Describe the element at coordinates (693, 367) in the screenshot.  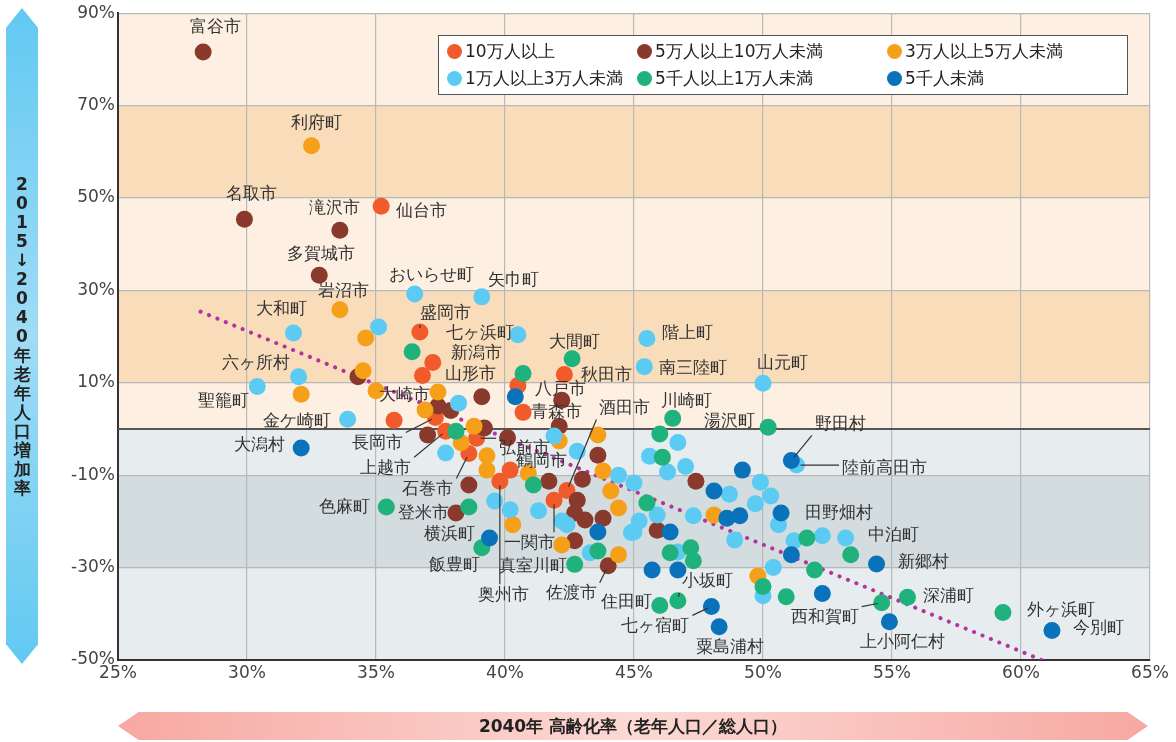
I see `annotation: 南三陸町` at that location.